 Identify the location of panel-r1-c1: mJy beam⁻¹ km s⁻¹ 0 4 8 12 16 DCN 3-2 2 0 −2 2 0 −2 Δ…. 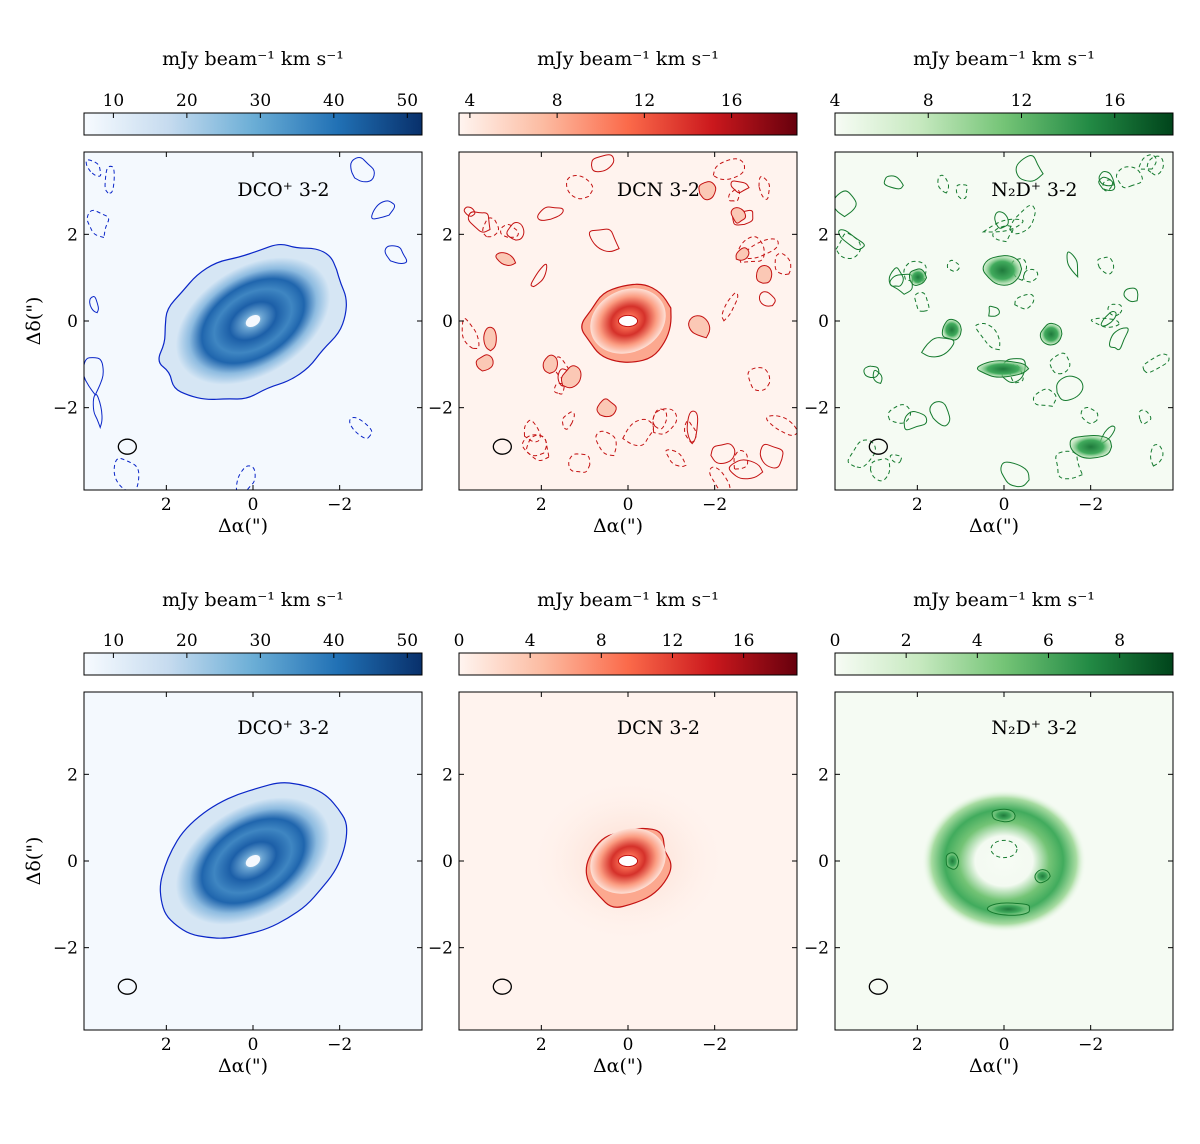
(613, 833).